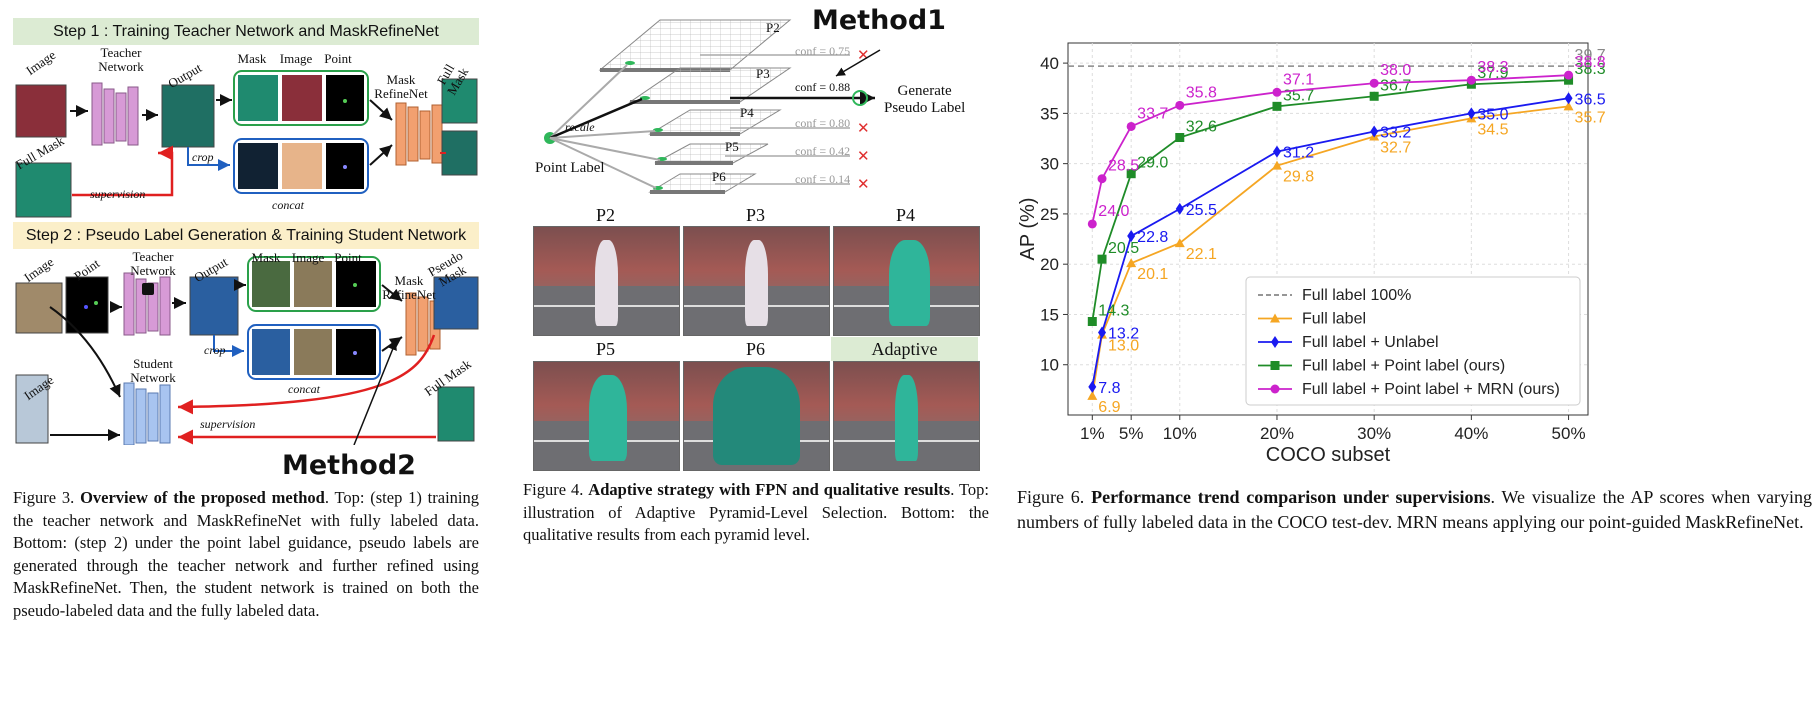 This screenshot has width=1819, height=713. What do you see at coordinates (756, 416) in the screenshot?
I see `result-image-p6` at bounding box center [756, 416].